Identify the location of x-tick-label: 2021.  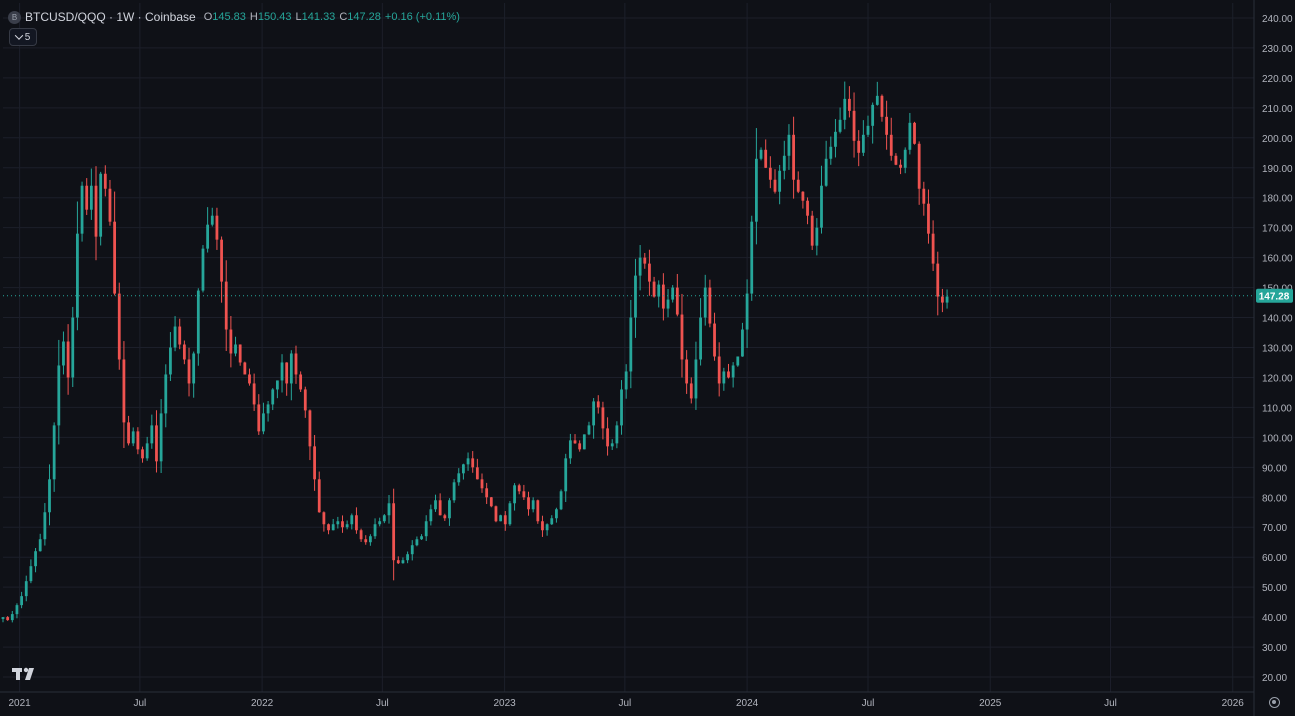
(19, 703).